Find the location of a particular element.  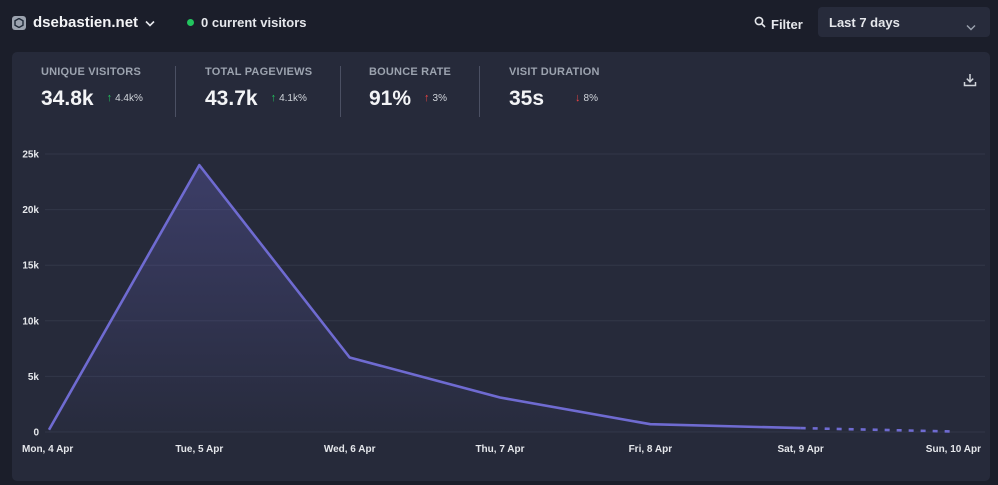

site-switcher: dsebastien.net is located at coordinates (83, 22).